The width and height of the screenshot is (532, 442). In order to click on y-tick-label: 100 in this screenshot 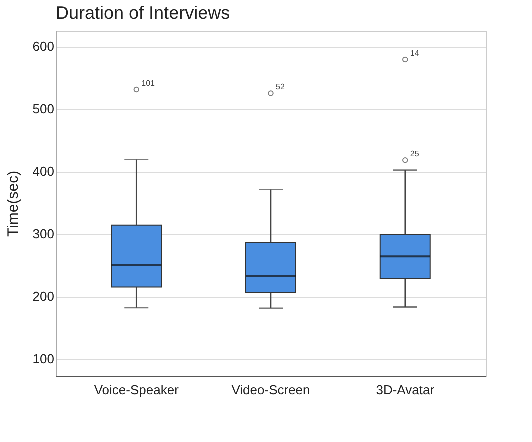, I will do `click(43, 359)`.